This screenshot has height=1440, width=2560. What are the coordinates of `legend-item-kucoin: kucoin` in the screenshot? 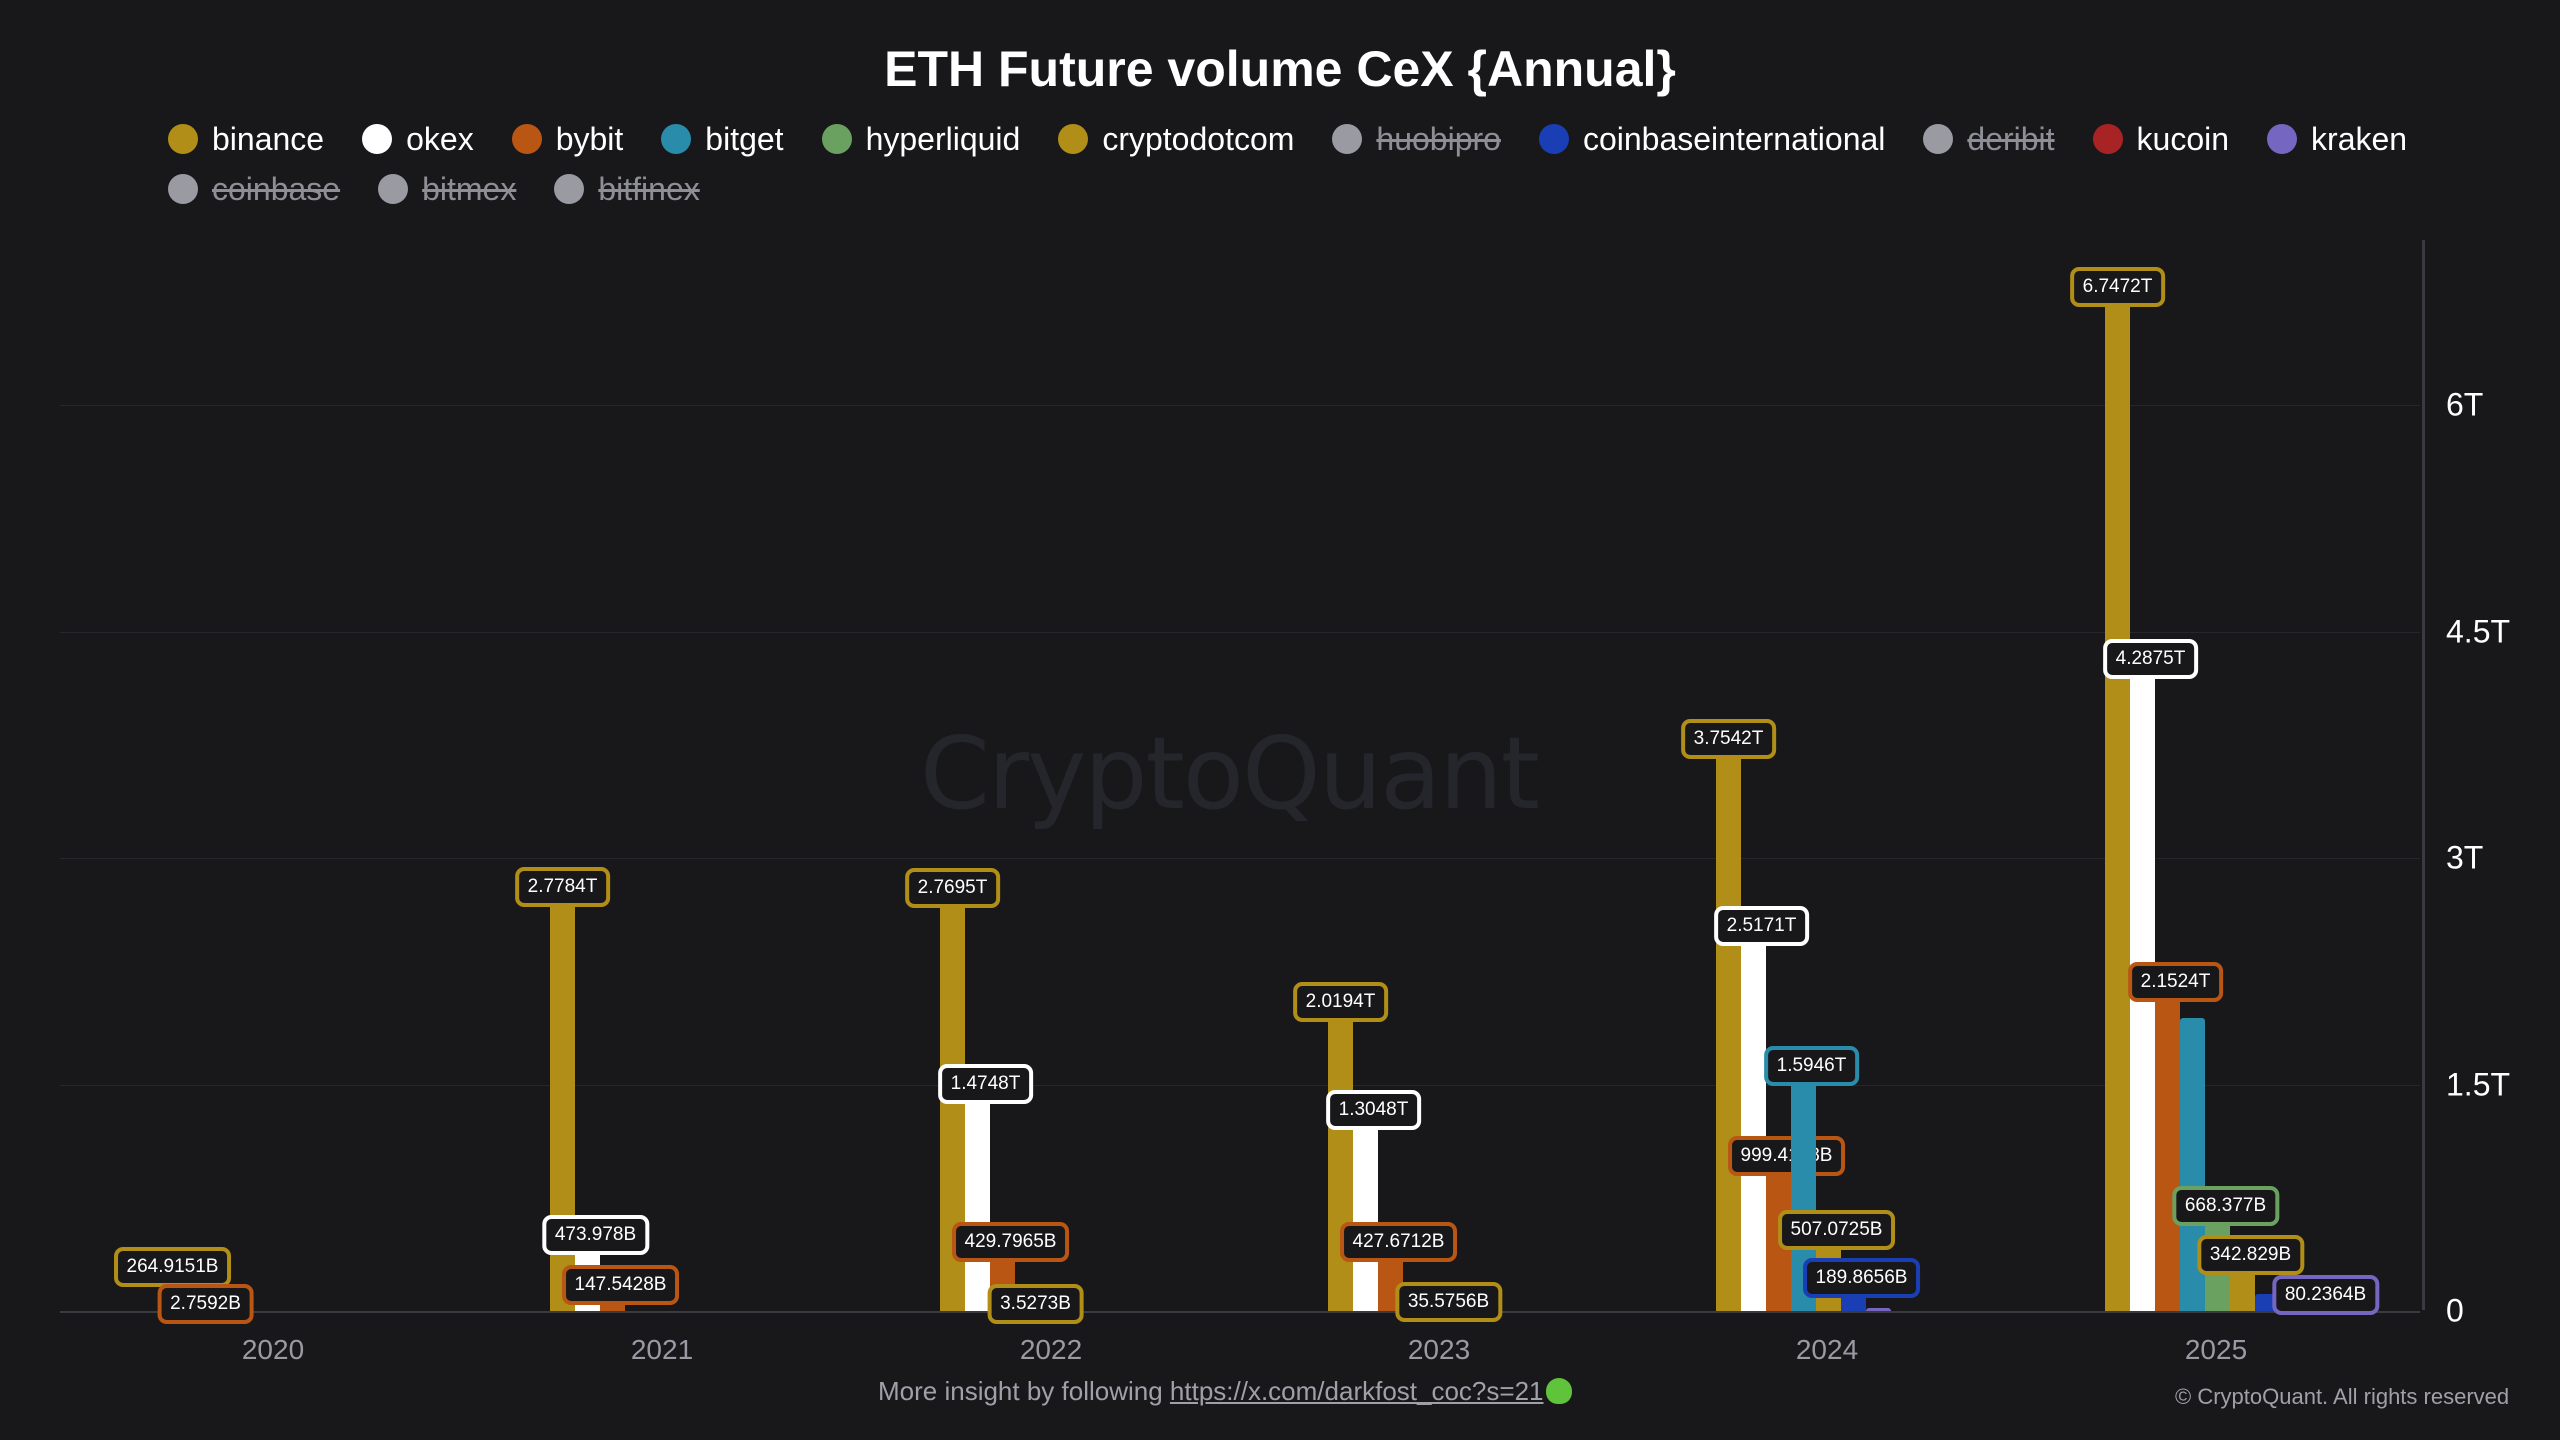 It's located at (2161, 139).